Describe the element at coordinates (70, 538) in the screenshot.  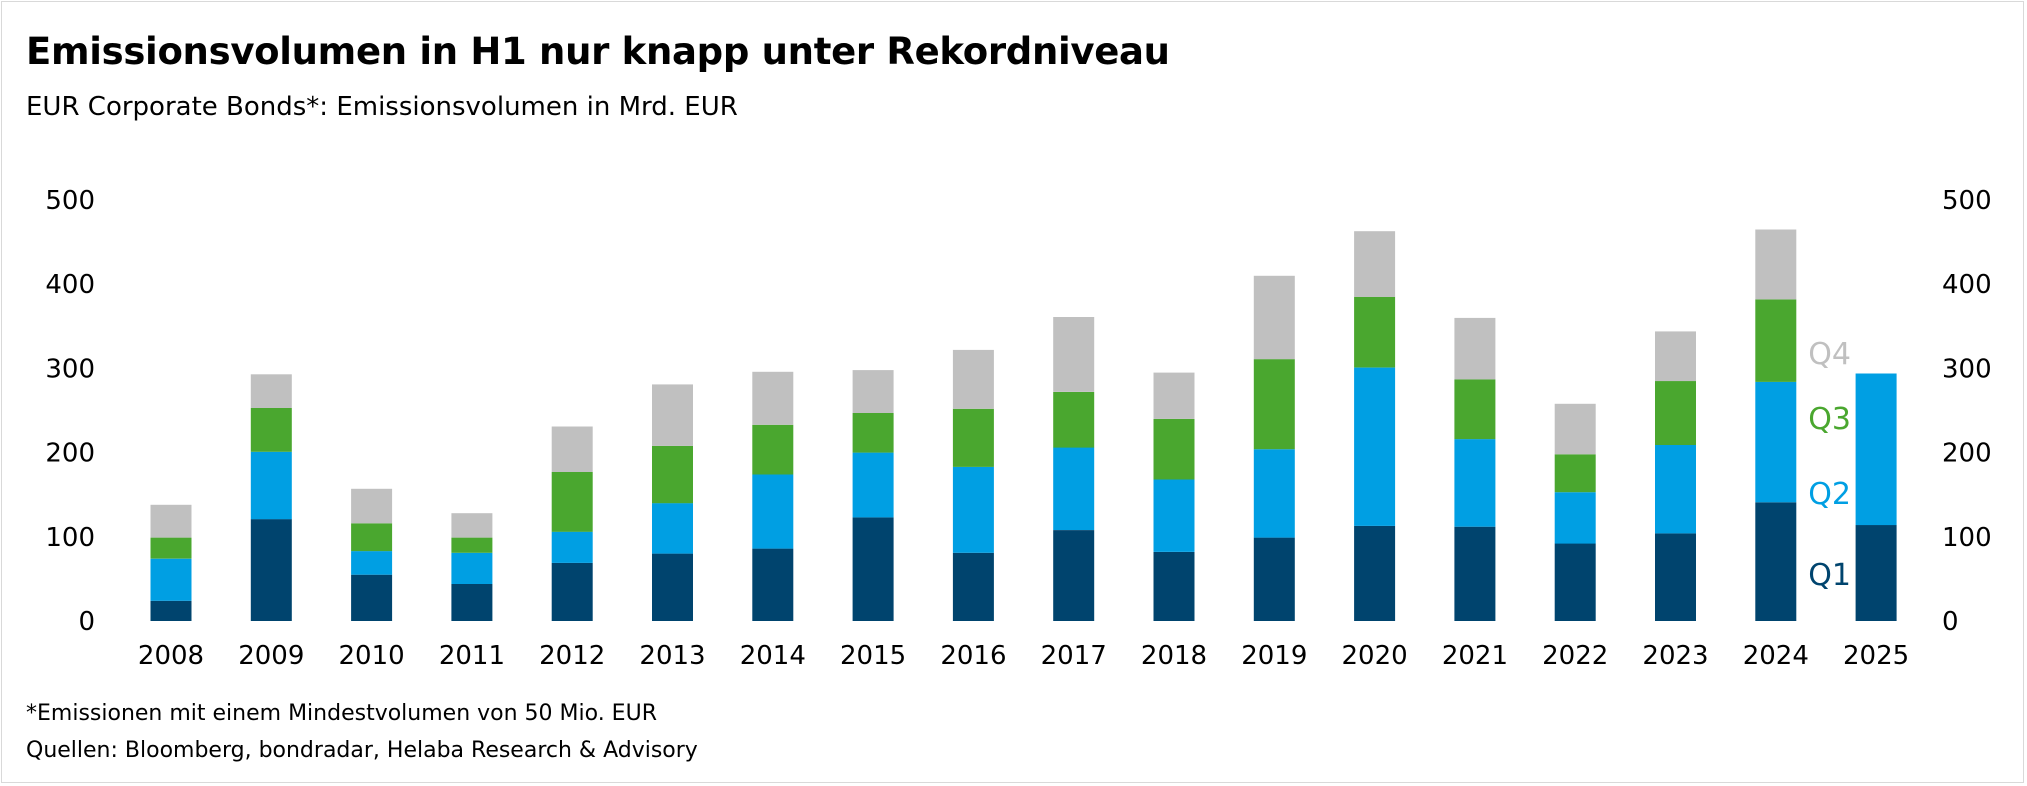
I see `y-tick-left-100: 100` at that location.